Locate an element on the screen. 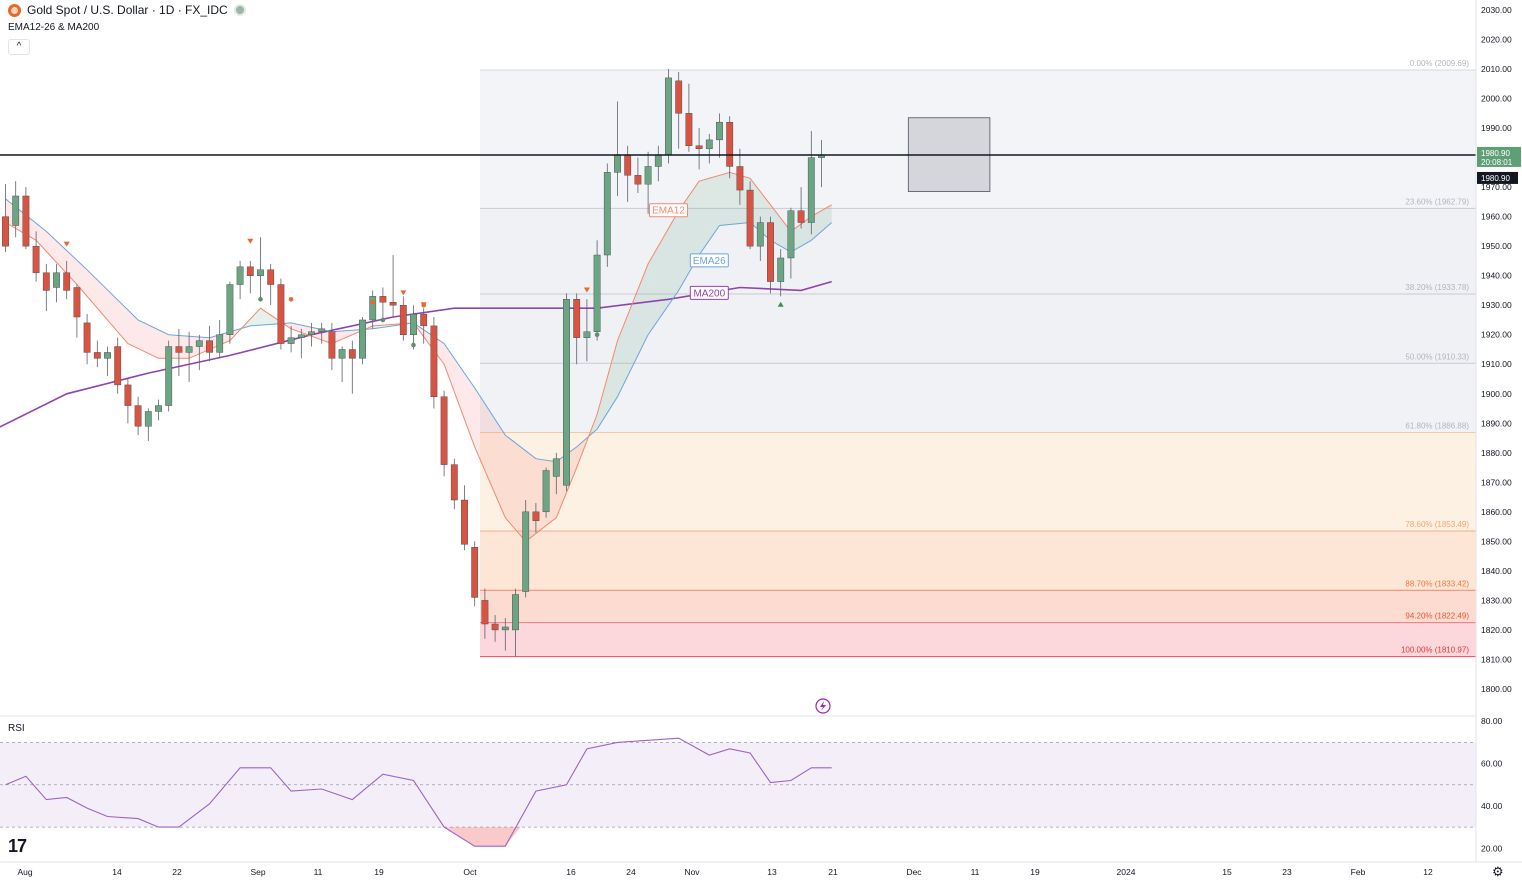 This screenshot has width=1522, height=881. lightning-icon is located at coordinates (823, 706).